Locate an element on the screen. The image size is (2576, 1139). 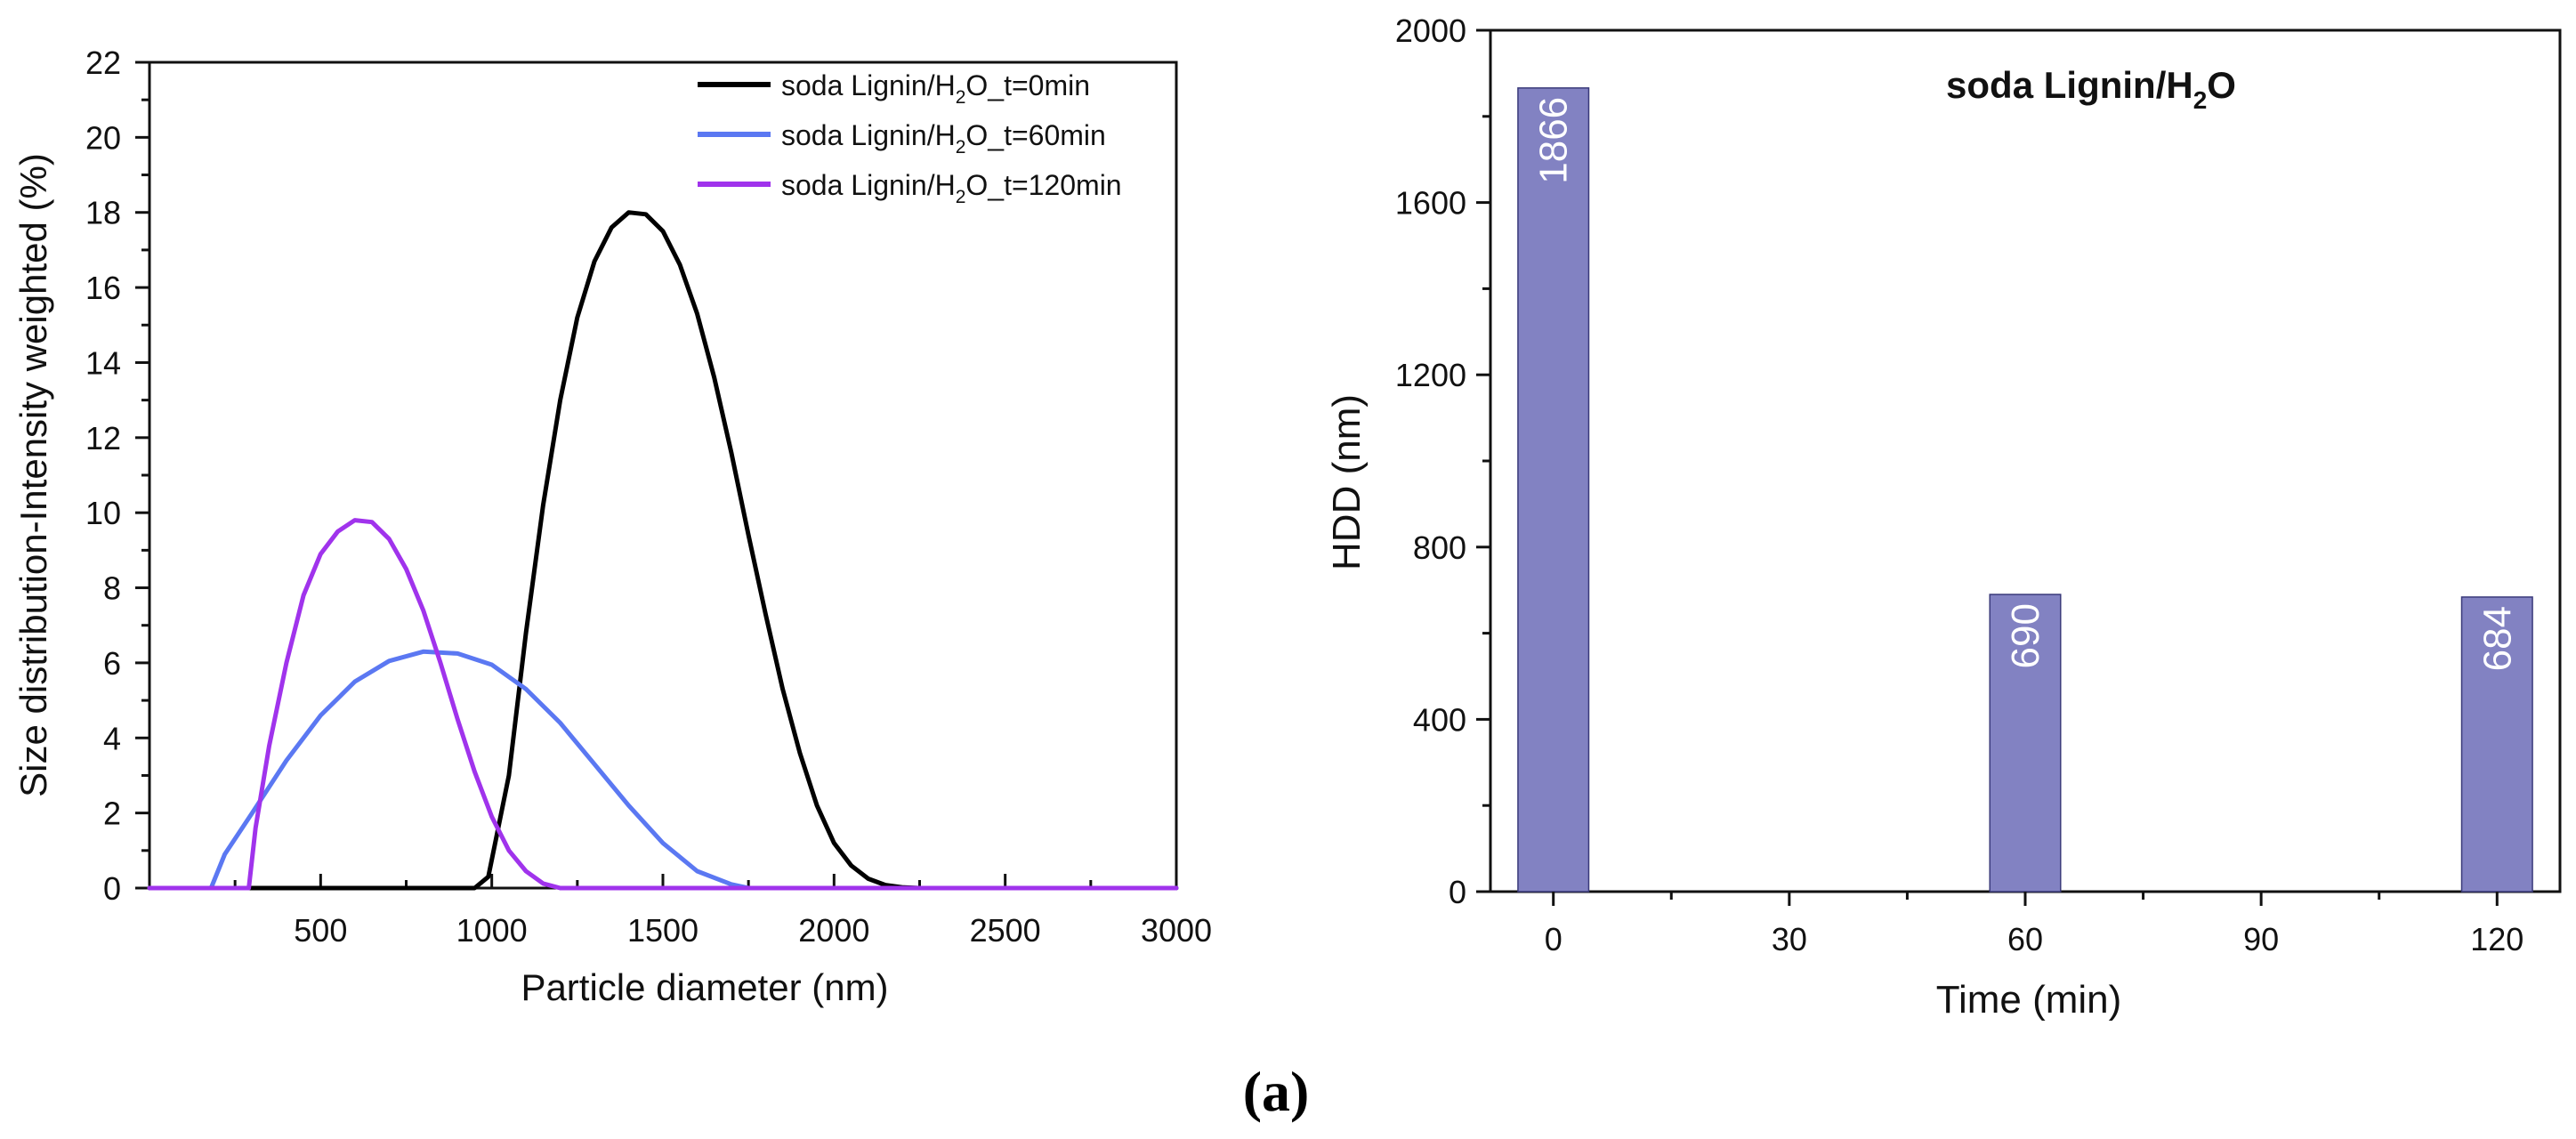
y-tick-label: 6 is located at coordinates (112, 664).